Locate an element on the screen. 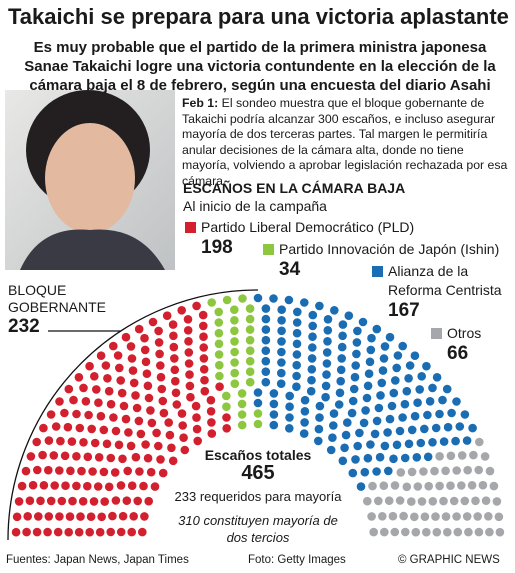 The width and height of the screenshot is (515, 573). legend-label: Alianza de la Reforma Centrista is located at coordinates (445, 280).